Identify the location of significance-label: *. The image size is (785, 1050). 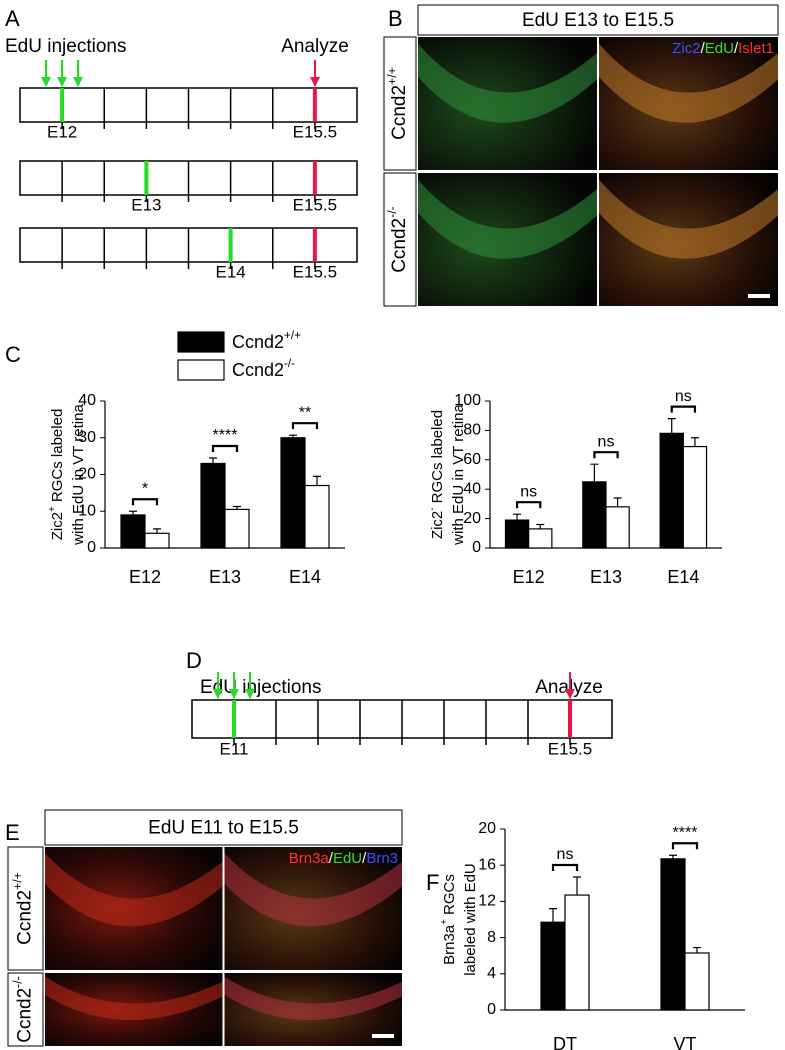
(145, 488).